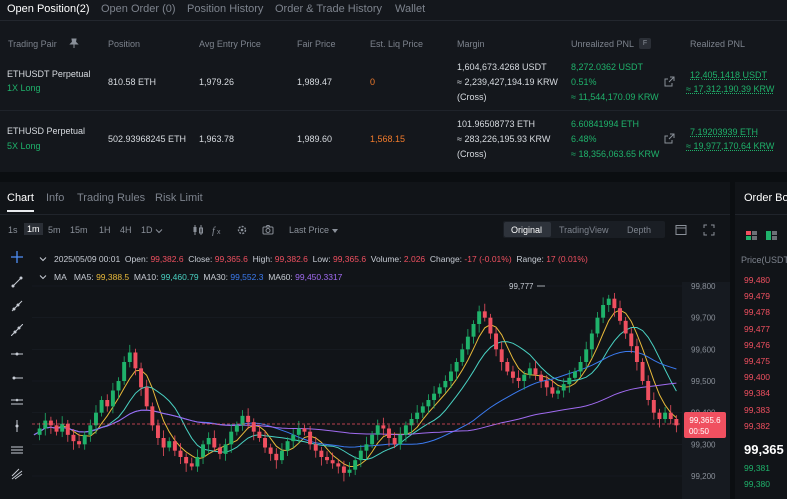 The width and height of the screenshot is (787, 499). What do you see at coordinates (268, 230) in the screenshot?
I see `camera-icon` at bounding box center [268, 230].